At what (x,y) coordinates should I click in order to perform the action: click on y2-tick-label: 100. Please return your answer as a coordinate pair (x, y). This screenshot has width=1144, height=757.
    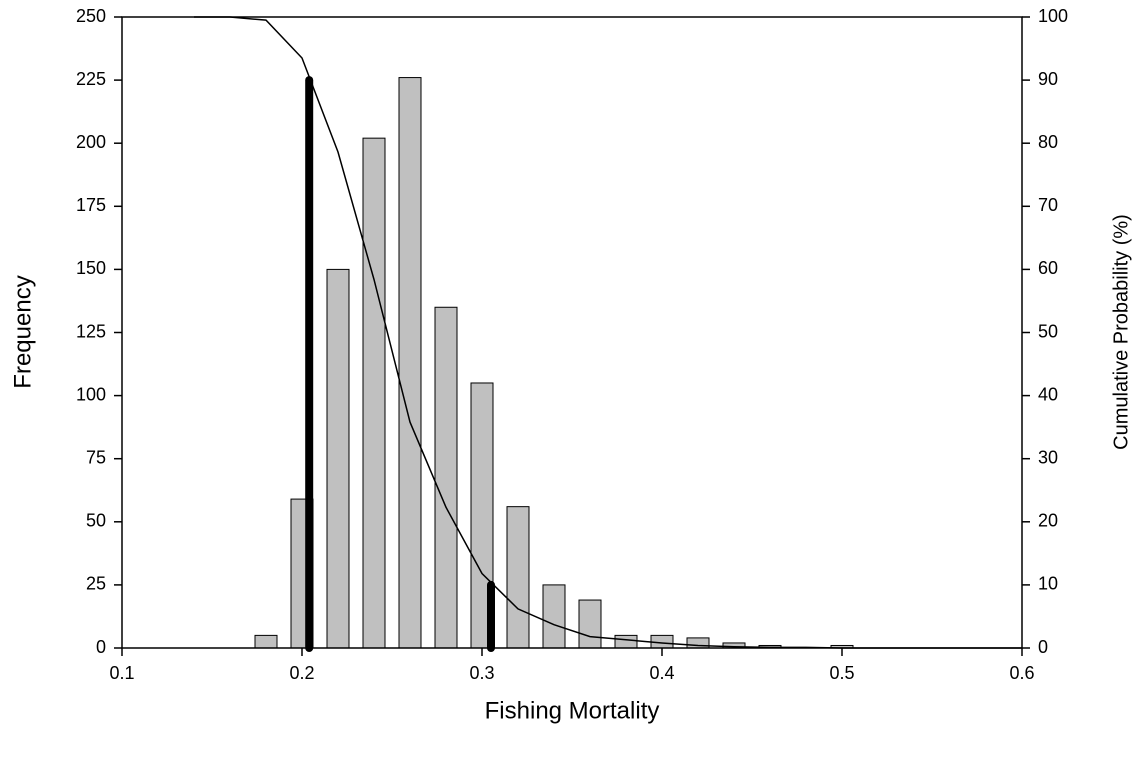
    Looking at the image, I should click on (1053, 16).